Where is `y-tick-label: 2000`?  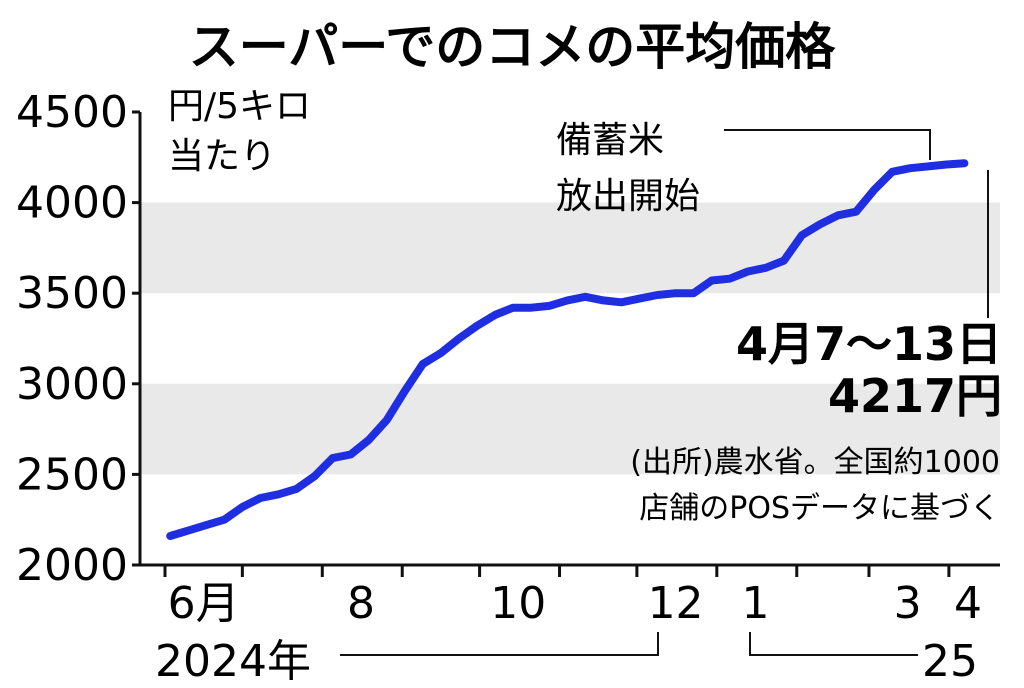 y-tick-label: 2000 is located at coordinates (72, 565).